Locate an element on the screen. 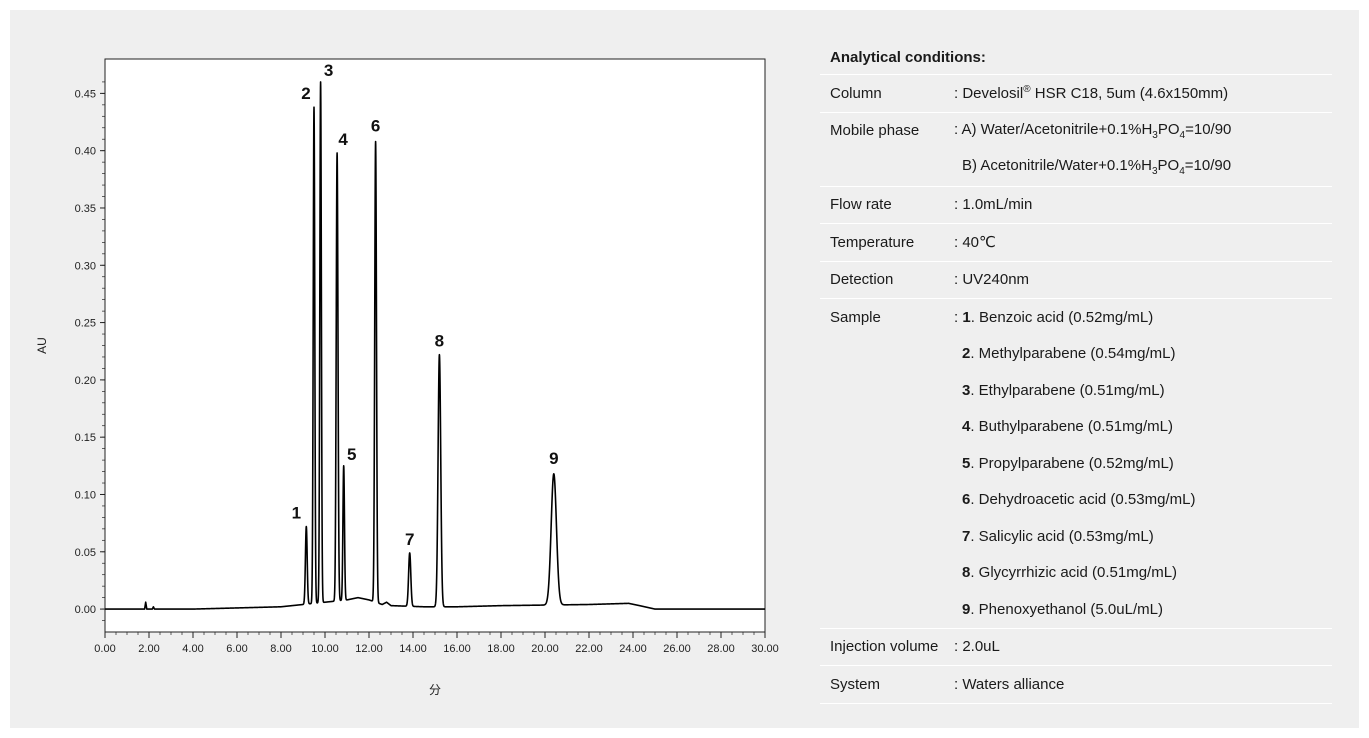  x-tick-label: 4.00 is located at coordinates (192, 649).